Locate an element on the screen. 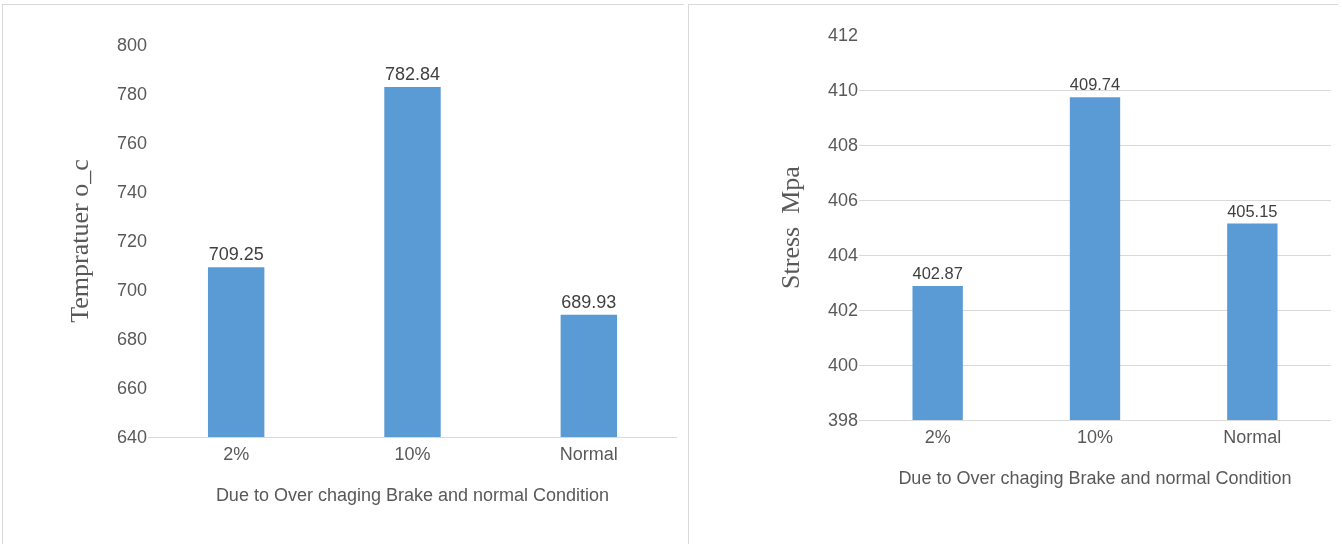 This screenshot has height=552, width=1342. y-tick-label: 780 is located at coordinates (131, 94).